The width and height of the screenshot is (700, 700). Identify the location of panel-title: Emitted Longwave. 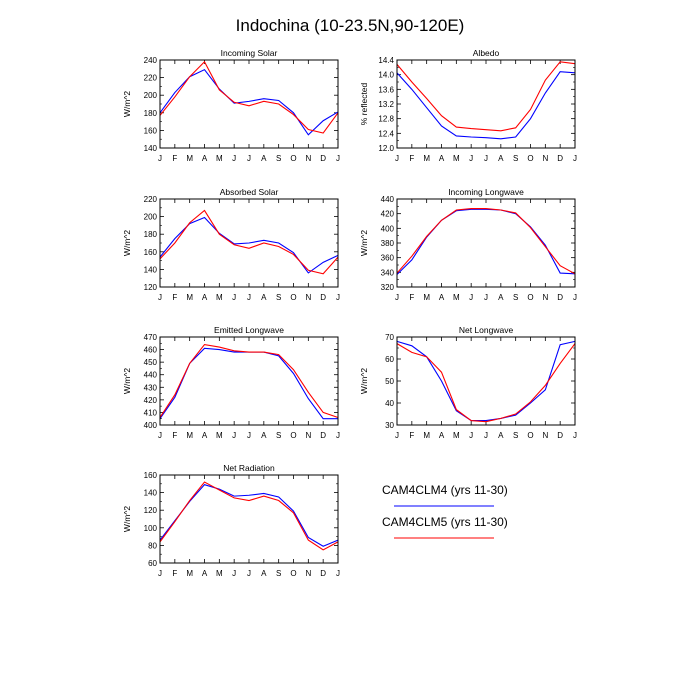
(249, 330).